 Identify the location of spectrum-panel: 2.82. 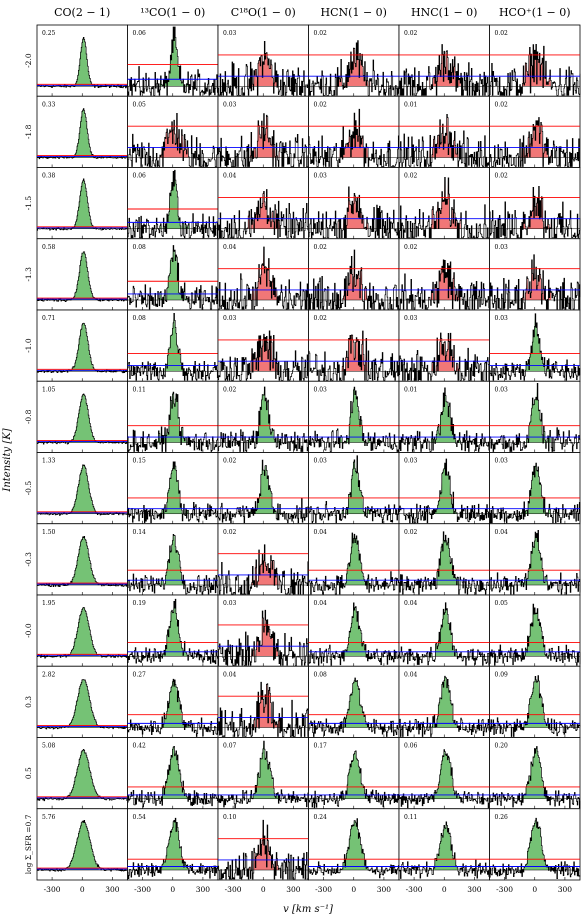
(82, 701).